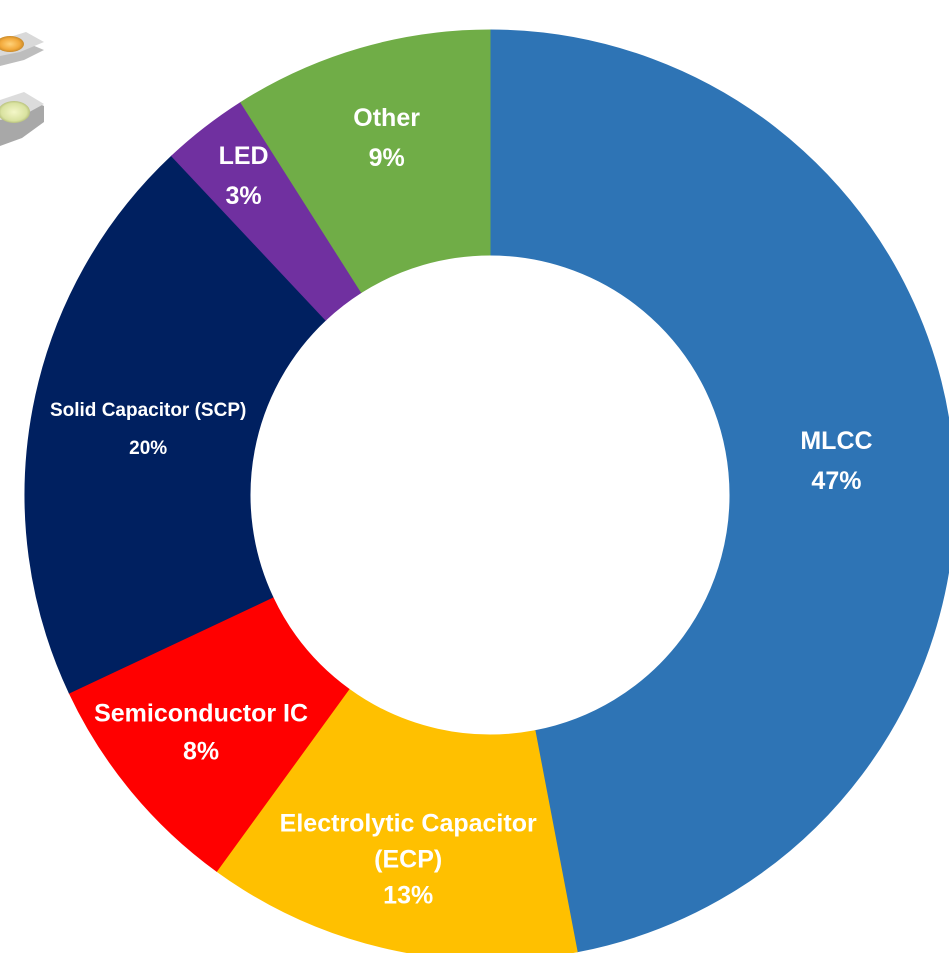 This screenshot has width=949, height=953. What do you see at coordinates (387, 158) in the screenshot?
I see `value-label-other: 9%` at bounding box center [387, 158].